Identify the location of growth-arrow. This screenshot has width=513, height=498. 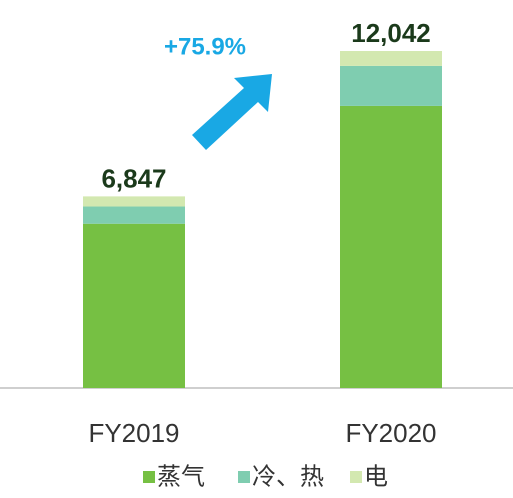
(232, 112).